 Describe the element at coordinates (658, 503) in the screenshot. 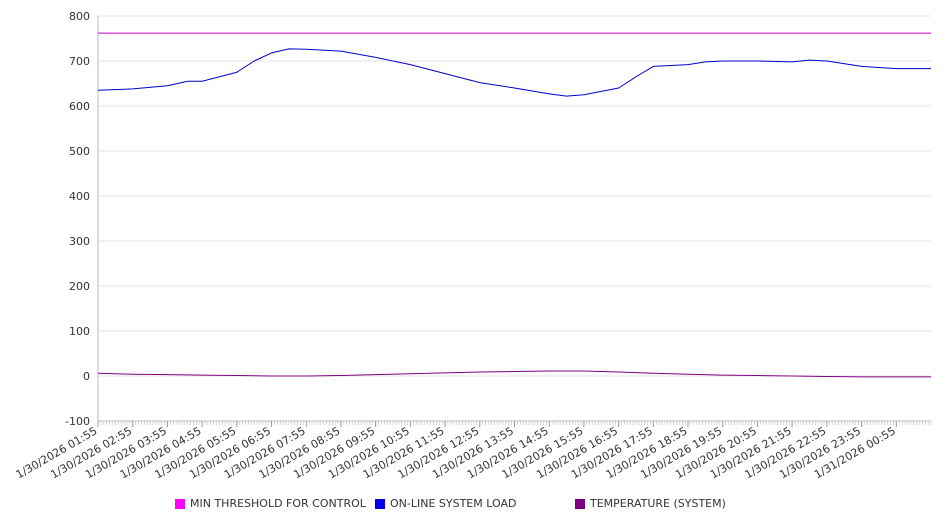

I see `legend-label-temperature: TEMPERATURE (SYSTEM)` at that location.